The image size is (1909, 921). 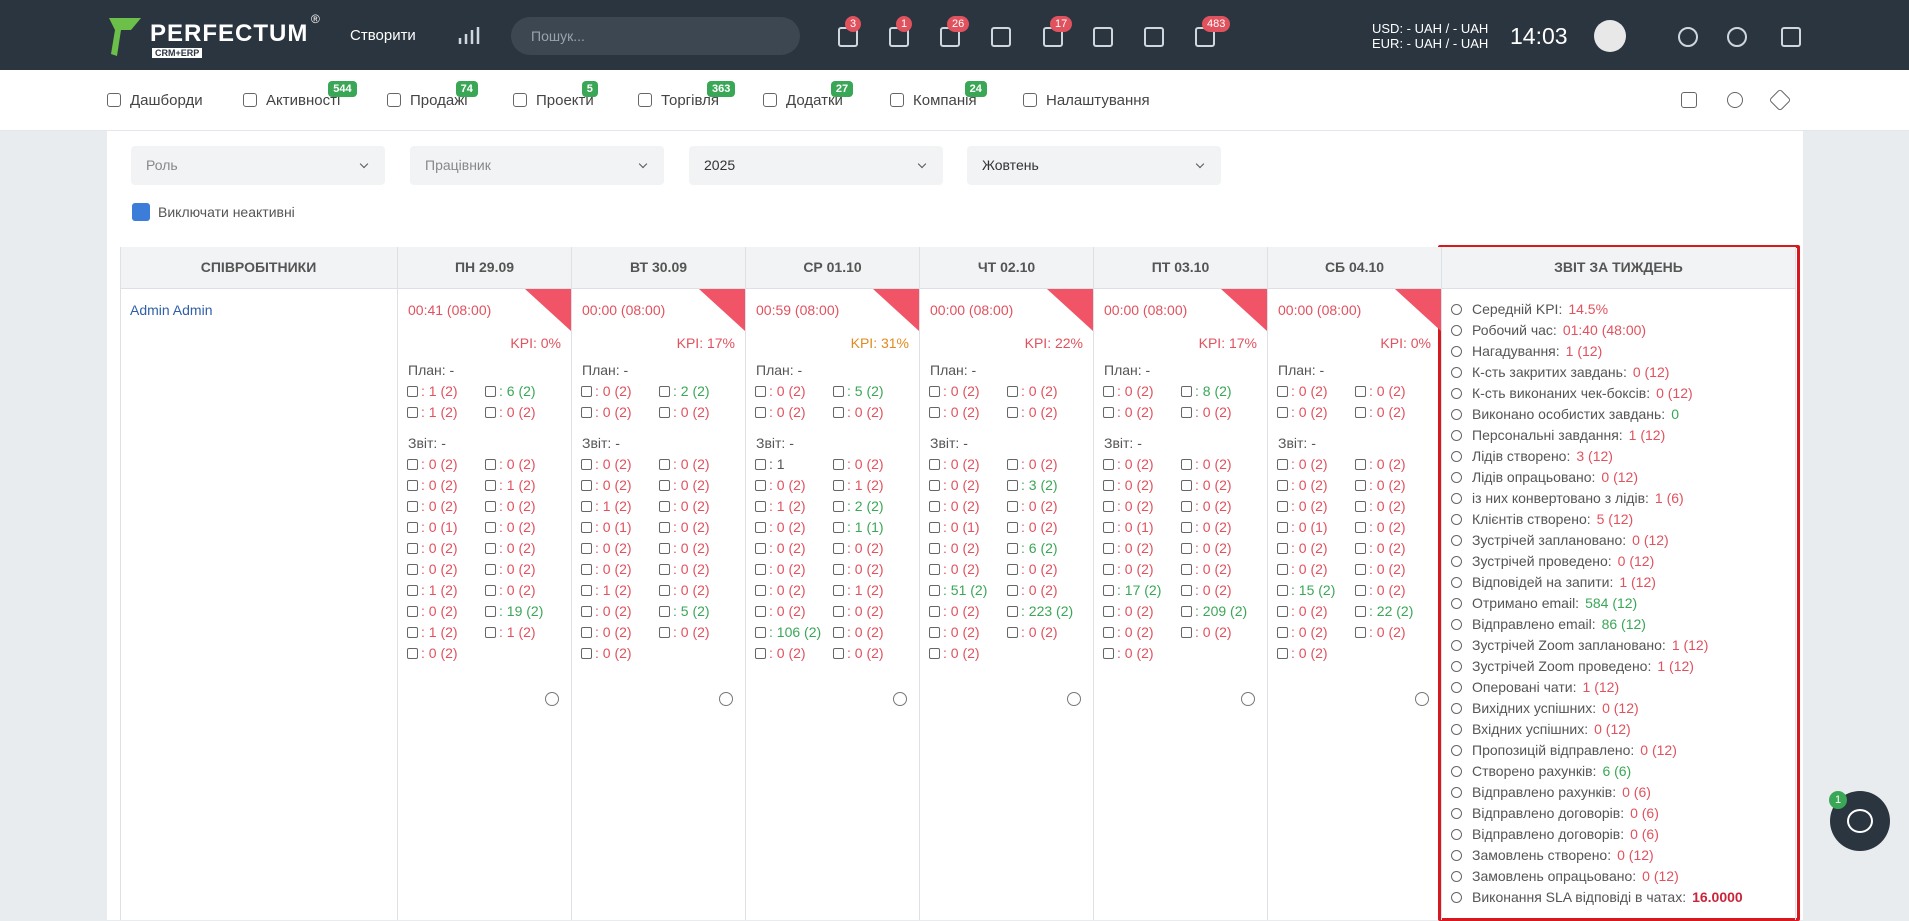 I want to click on work-time: 00:41 (08:00), so click(x=450, y=310).